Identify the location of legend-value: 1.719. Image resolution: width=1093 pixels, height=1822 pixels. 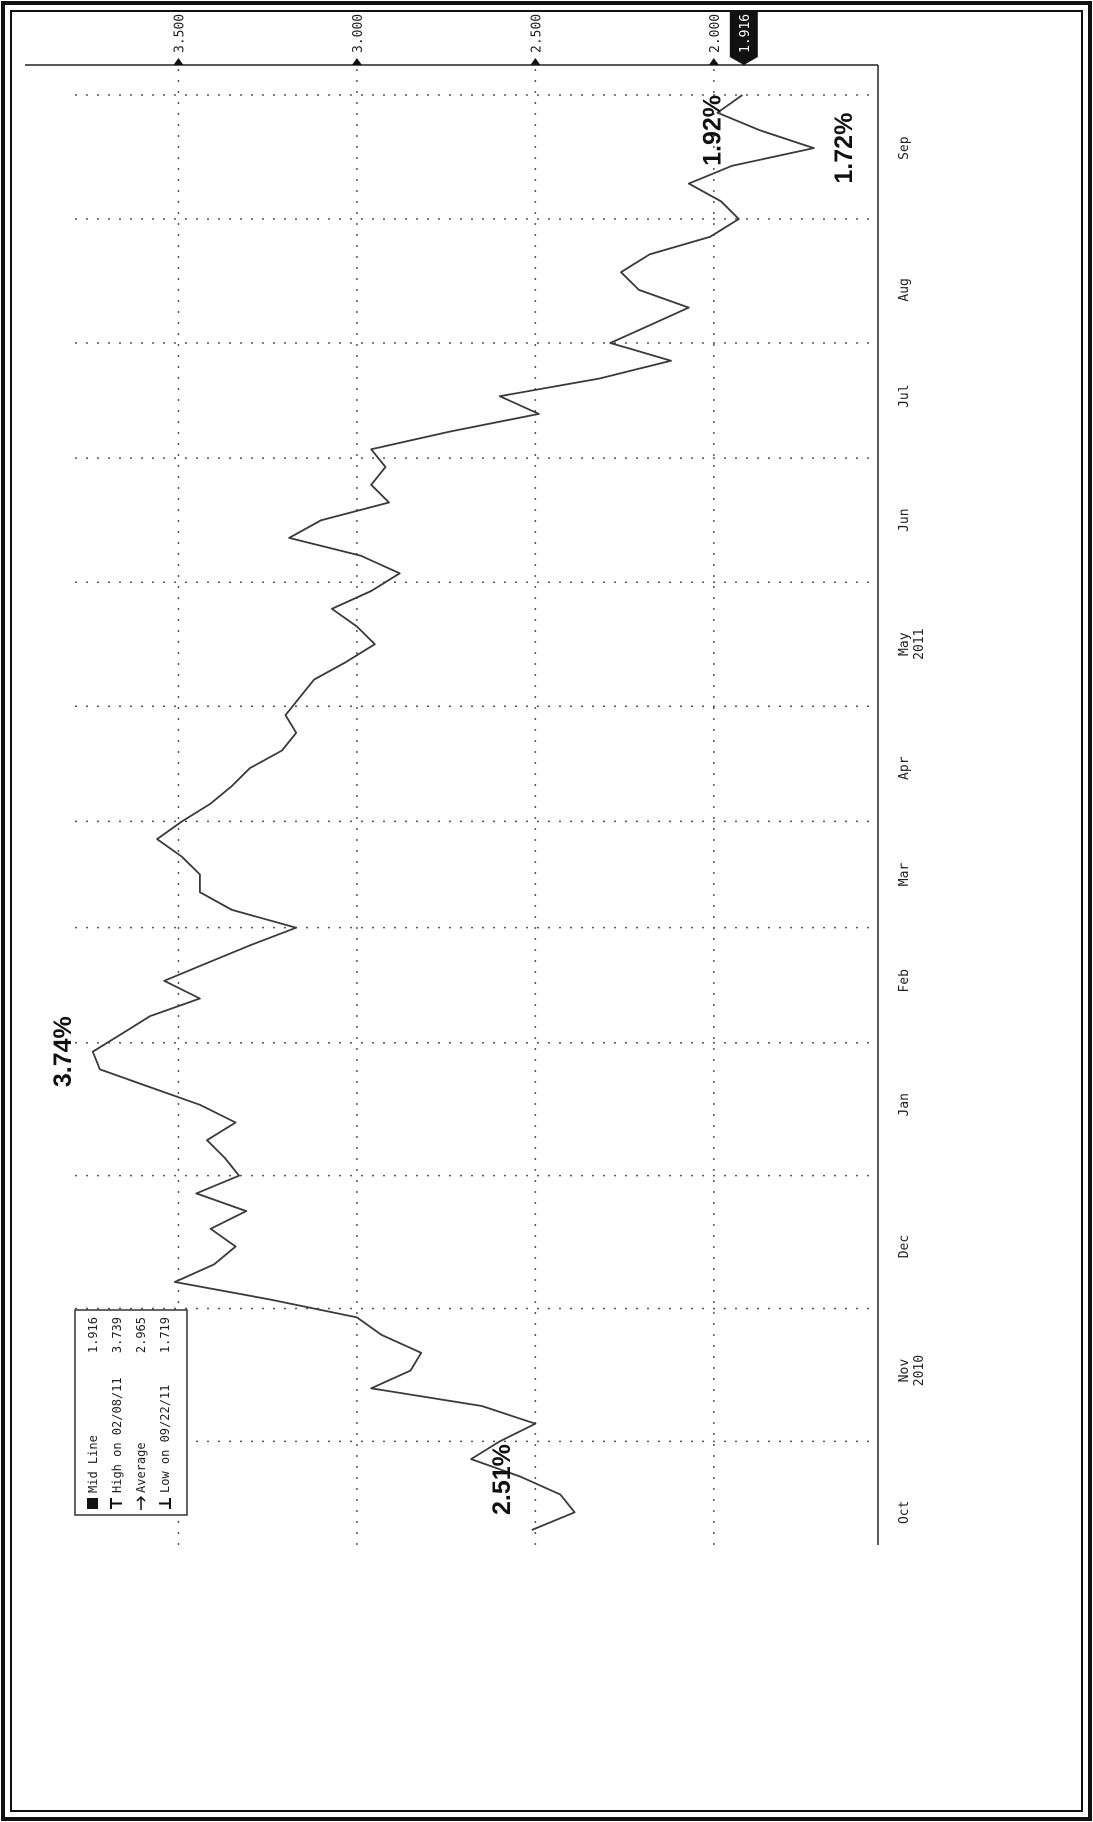
(165, 1335).